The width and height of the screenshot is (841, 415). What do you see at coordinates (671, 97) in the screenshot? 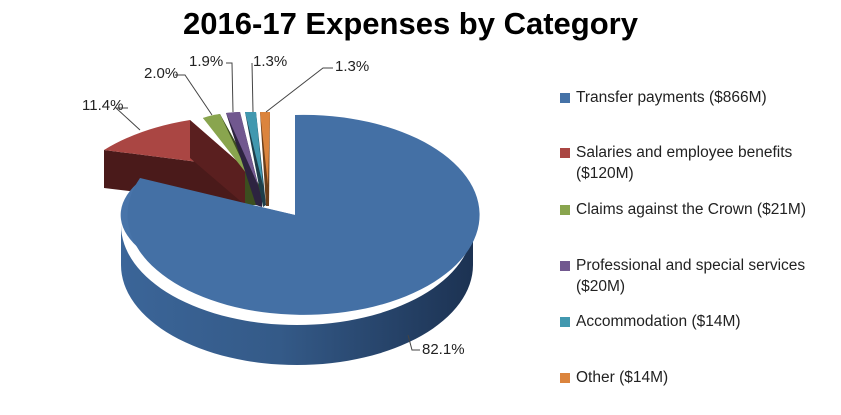
I see `legend-label: Transfer payments ($866M)` at bounding box center [671, 97].